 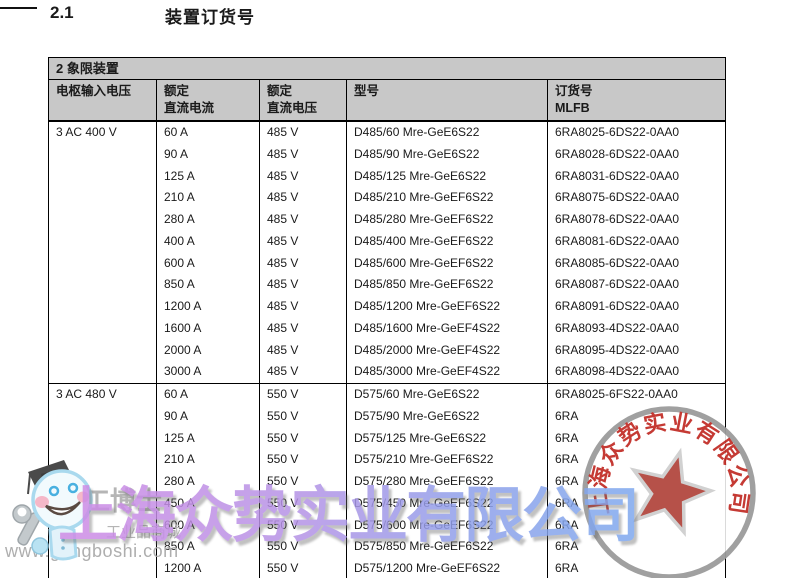 What do you see at coordinates (387, 438) in the screenshot?
I see `table-row: 125 A 550 V D575/125 Mre-GeE6S22 6RA` at bounding box center [387, 438].